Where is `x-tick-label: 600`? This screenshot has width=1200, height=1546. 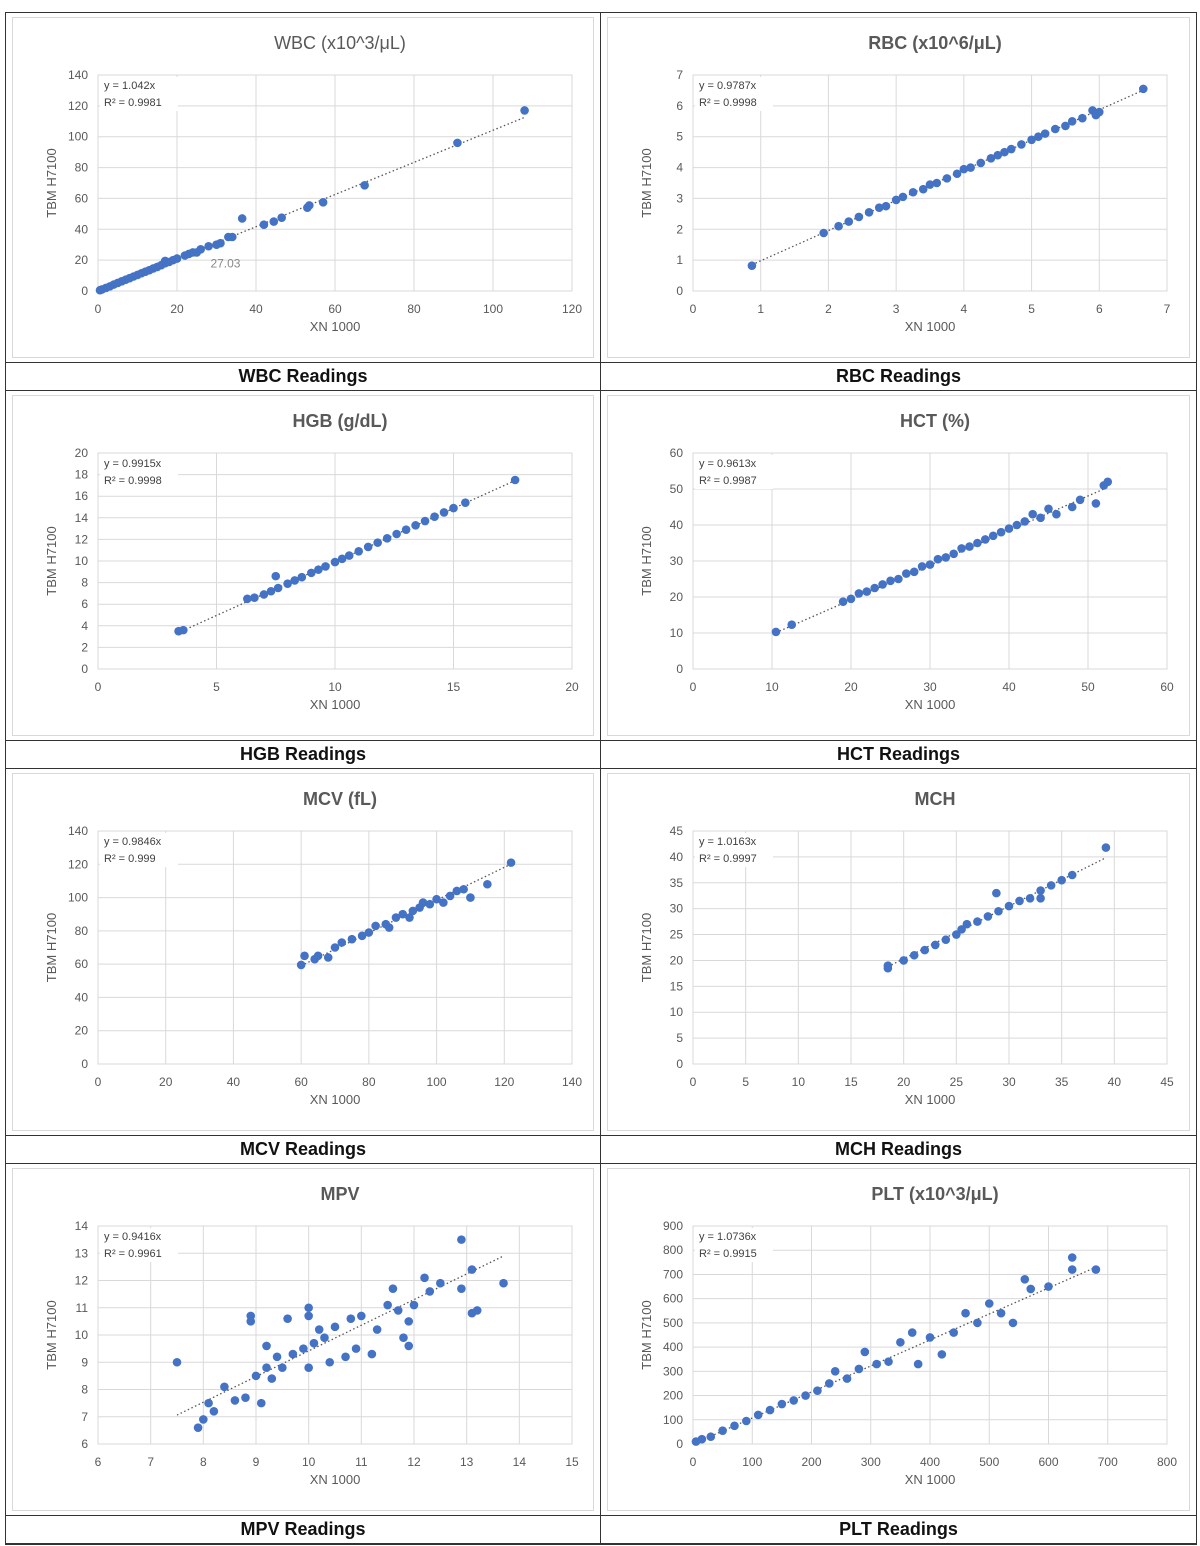
x-tick-label: 600 is located at coordinates (1048, 1462).